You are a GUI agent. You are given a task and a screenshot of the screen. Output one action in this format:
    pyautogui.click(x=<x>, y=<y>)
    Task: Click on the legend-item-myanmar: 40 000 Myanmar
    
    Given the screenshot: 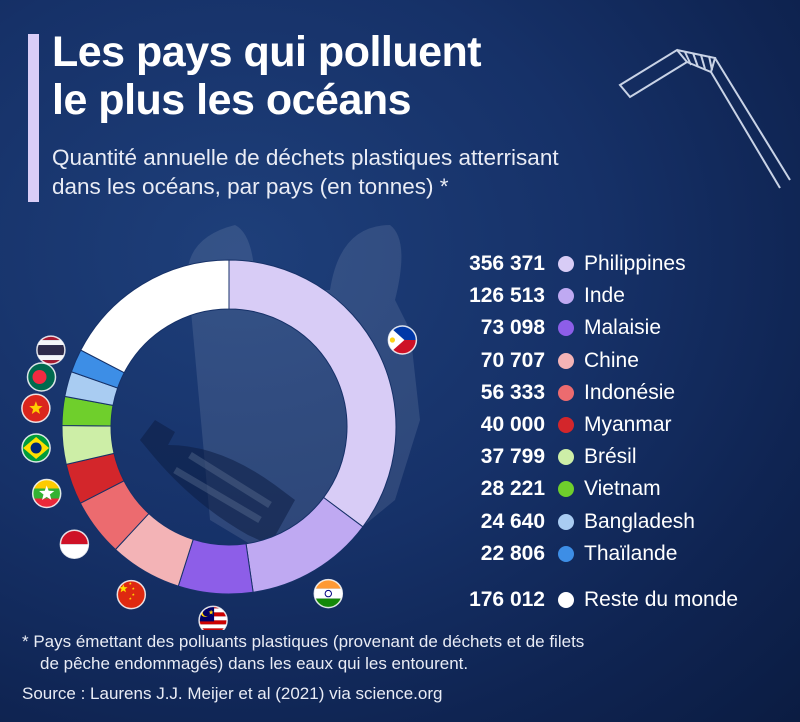 What is the action you would take?
    pyautogui.click(x=556, y=425)
    